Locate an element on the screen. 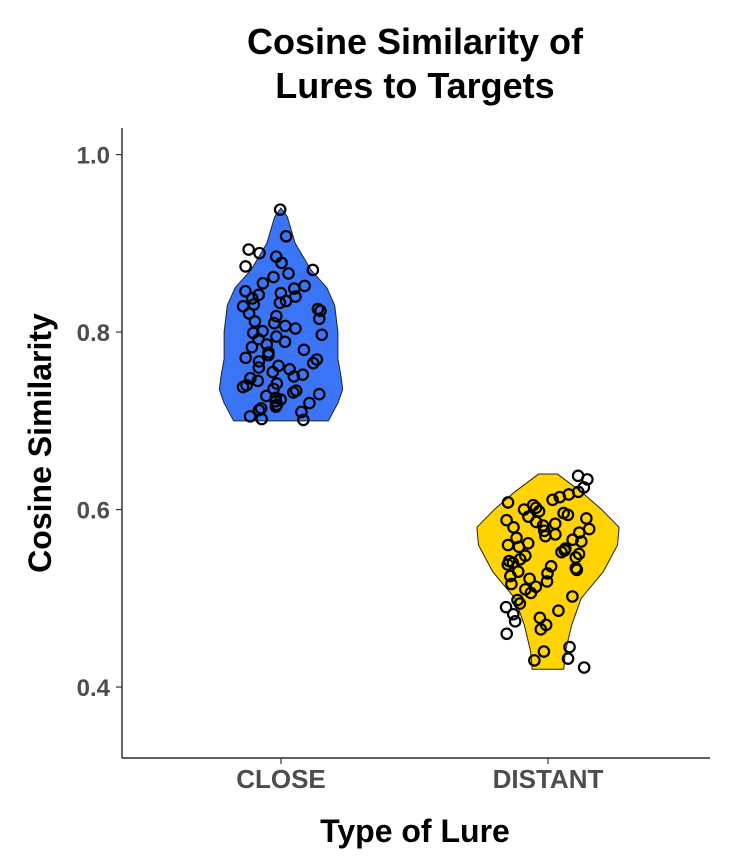  y-tick-label: 1.0 is located at coordinates (93, 156).